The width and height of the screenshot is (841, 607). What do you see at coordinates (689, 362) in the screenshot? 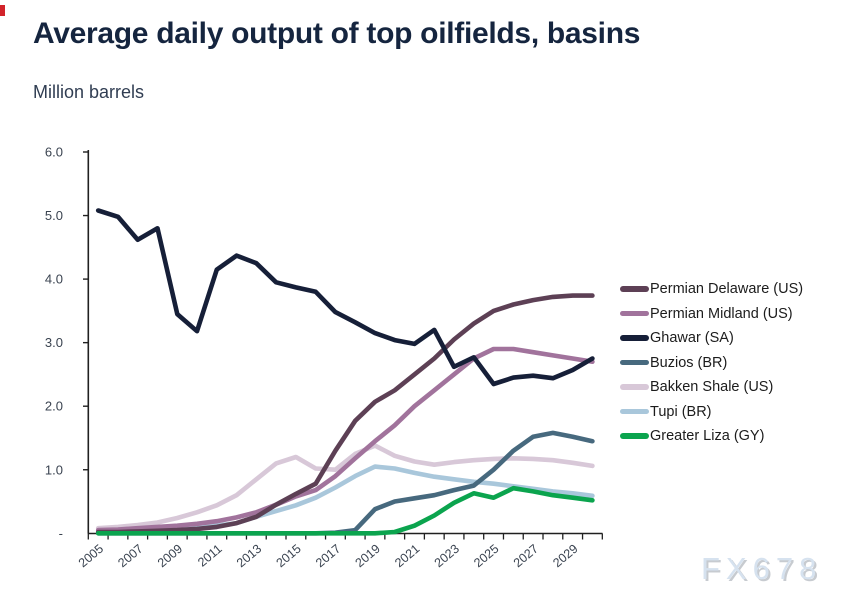
I see `legend-label: Buzios (BR)` at bounding box center [689, 362].